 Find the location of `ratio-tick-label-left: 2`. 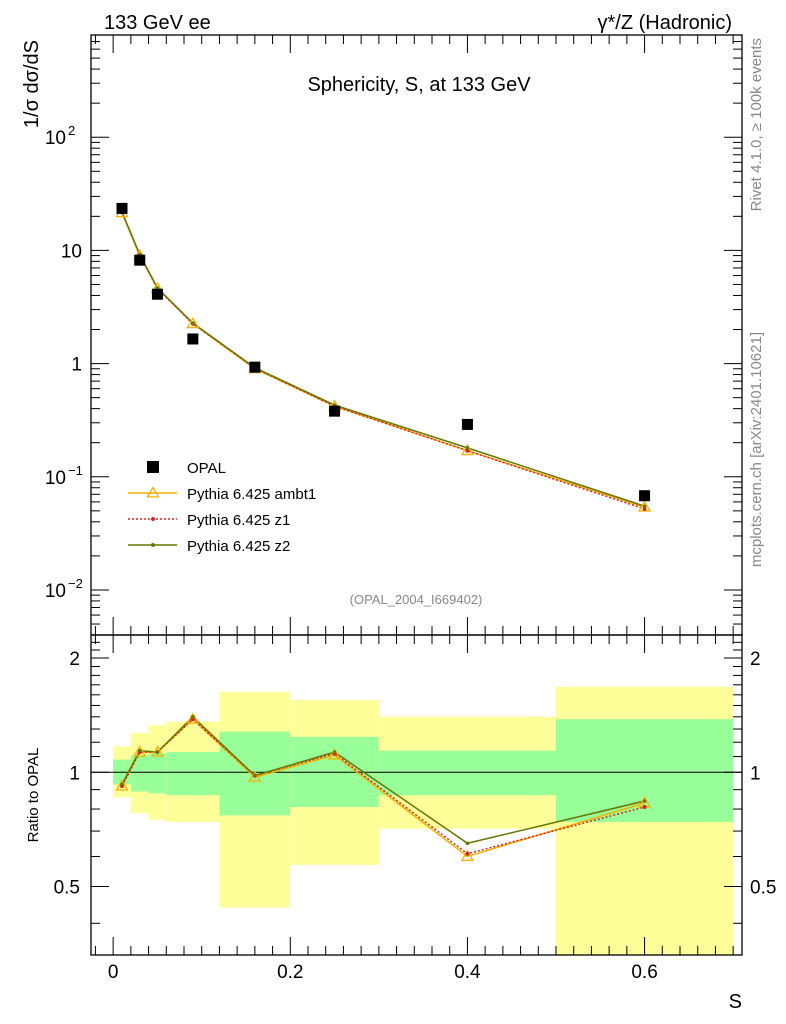

ratio-tick-label-left: 2 is located at coordinates (74, 659).